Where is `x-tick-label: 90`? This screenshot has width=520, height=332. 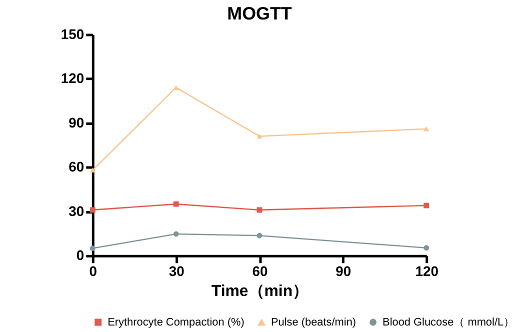 x-tick-label: 90 is located at coordinates (344, 271).